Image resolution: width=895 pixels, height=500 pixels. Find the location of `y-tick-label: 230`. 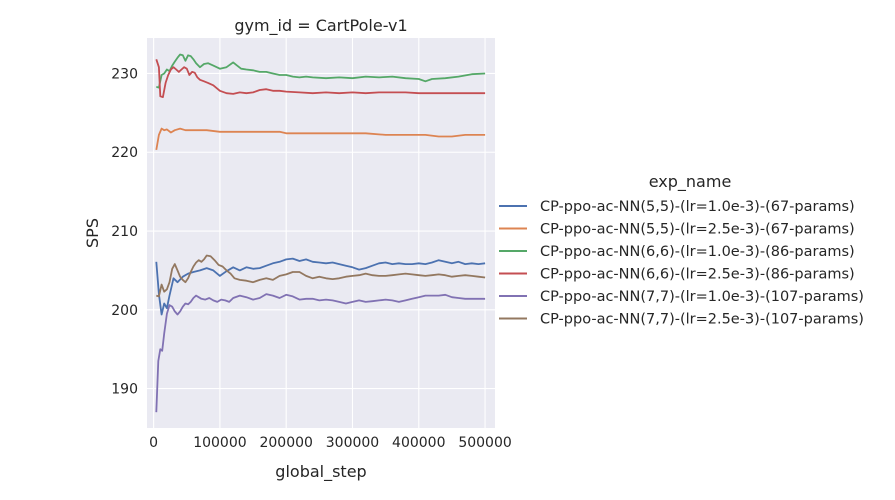

y-tick-label: 230 is located at coordinates (124, 74).